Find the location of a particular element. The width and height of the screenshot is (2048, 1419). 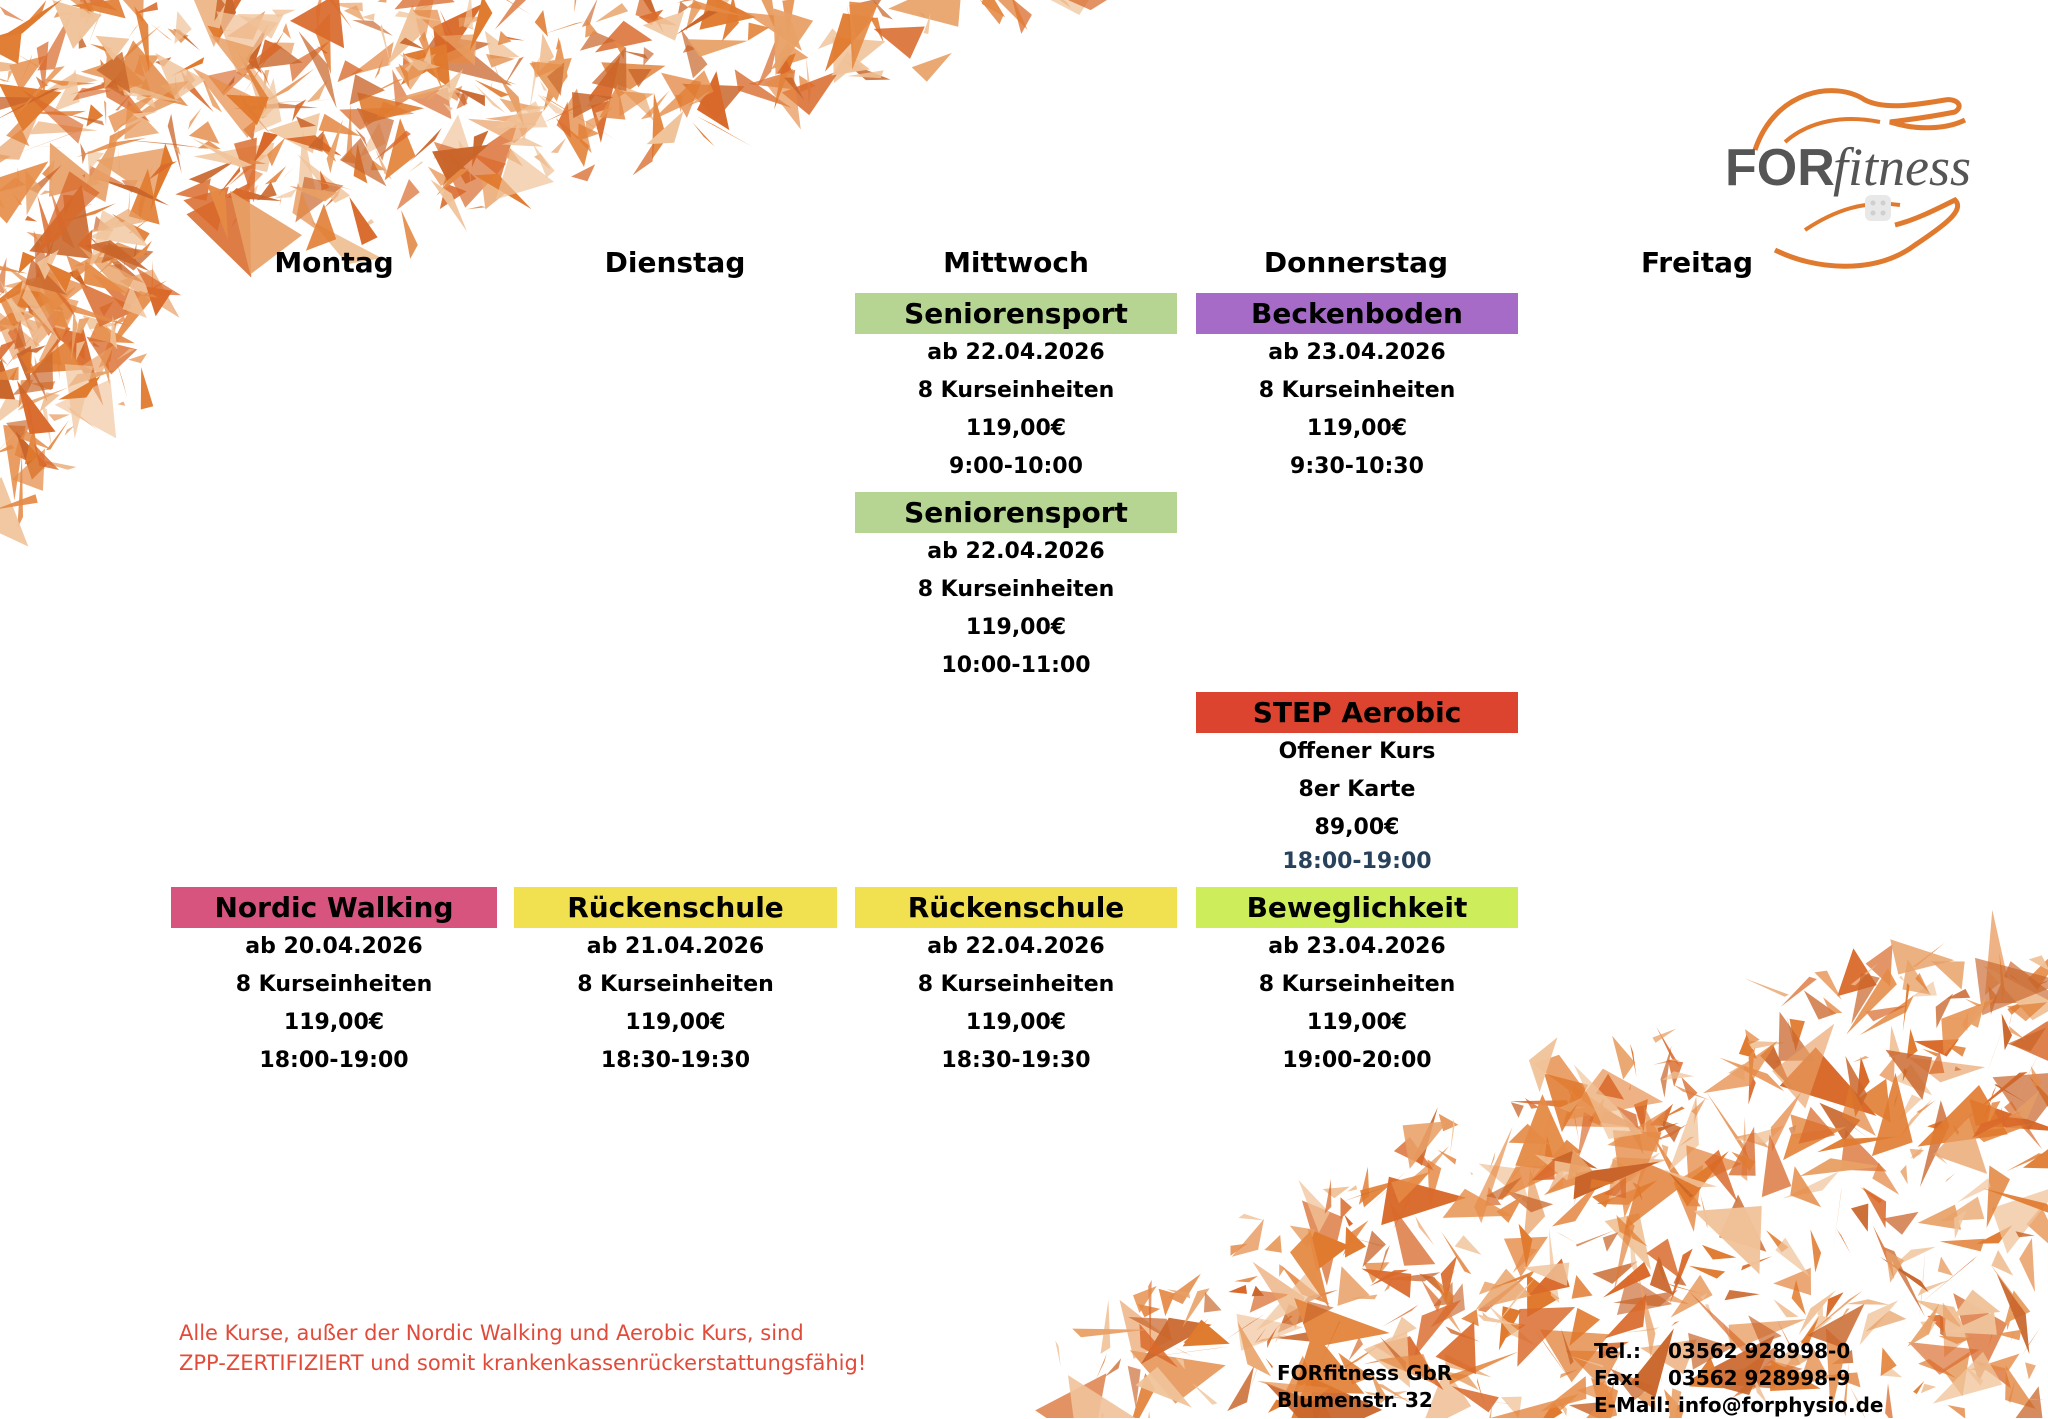

course-type: Offener Kurs is located at coordinates (1357, 752).